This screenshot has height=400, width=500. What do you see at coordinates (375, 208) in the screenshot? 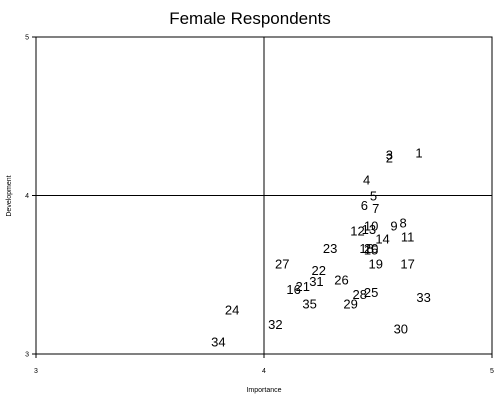
I see `data-point-label: 7` at bounding box center [375, 208].